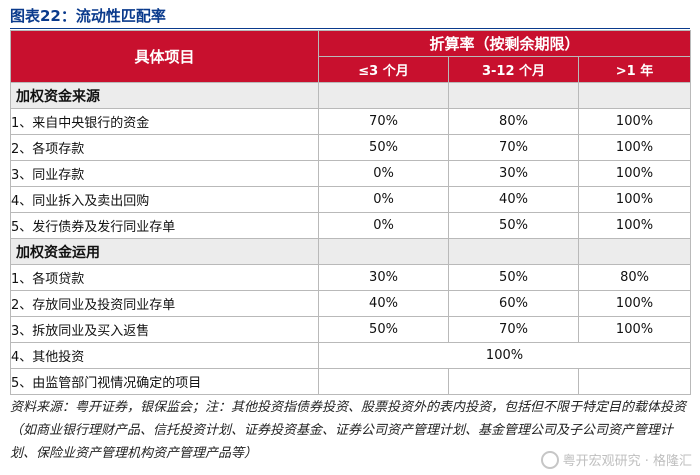  Describe the element at coordinates (350, 28) in the screenshot. I see `title-rule` at that location.